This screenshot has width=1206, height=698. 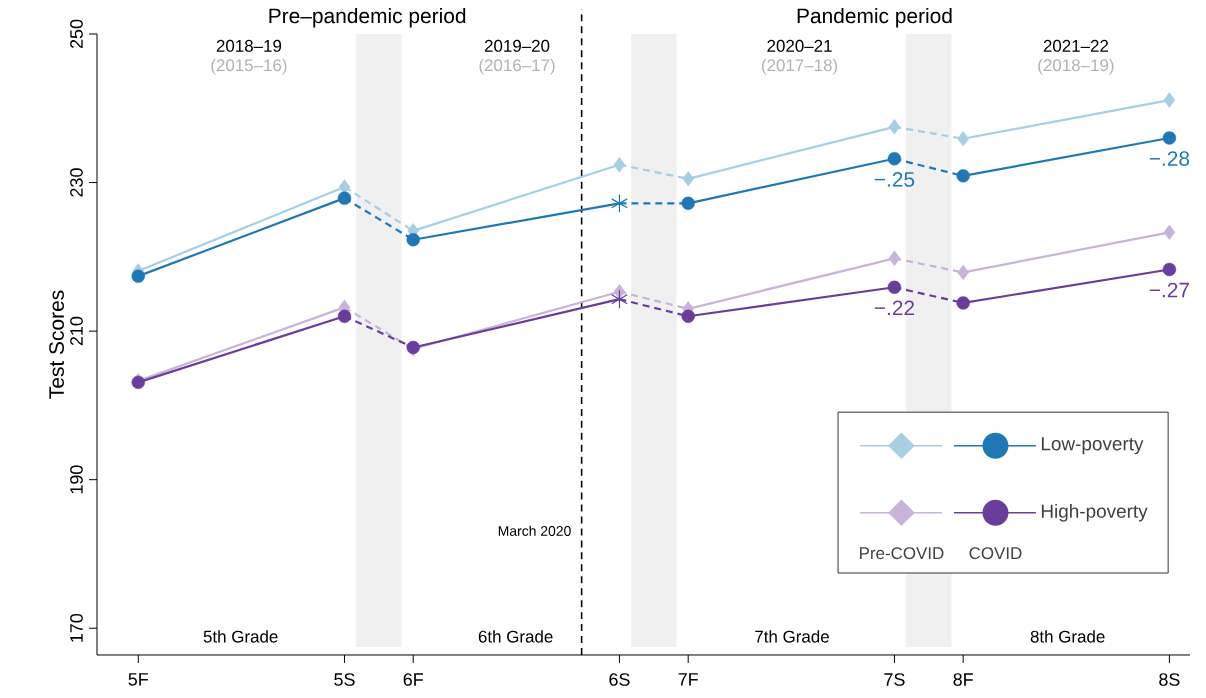 What do you see at coordinates (688, 679) in the screenshot?
I see `x-tick-label: 7F` at bounding box center [688, 679].